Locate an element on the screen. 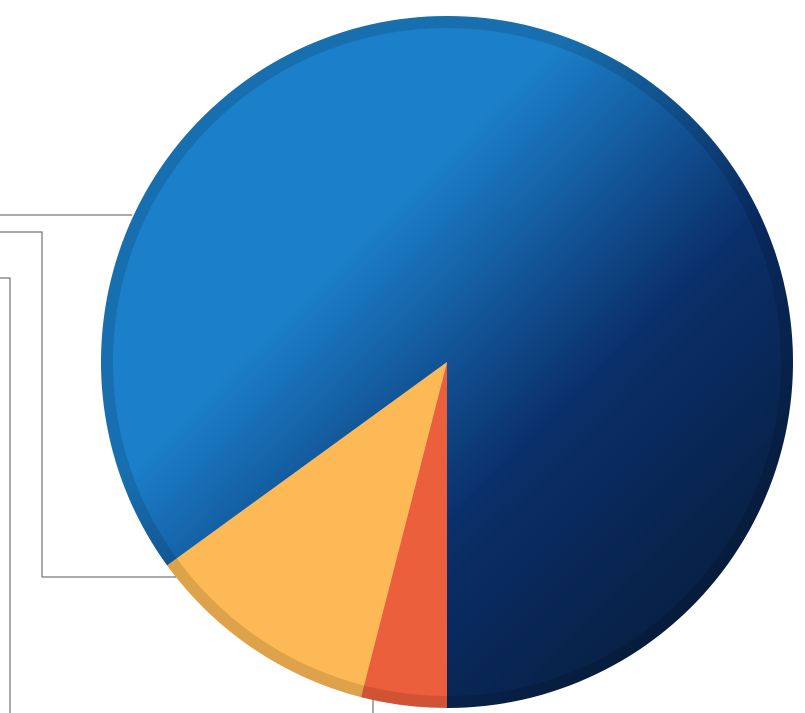 This screenshot has height=713, width=805. pie-slice is located at coordinates (403, 535).